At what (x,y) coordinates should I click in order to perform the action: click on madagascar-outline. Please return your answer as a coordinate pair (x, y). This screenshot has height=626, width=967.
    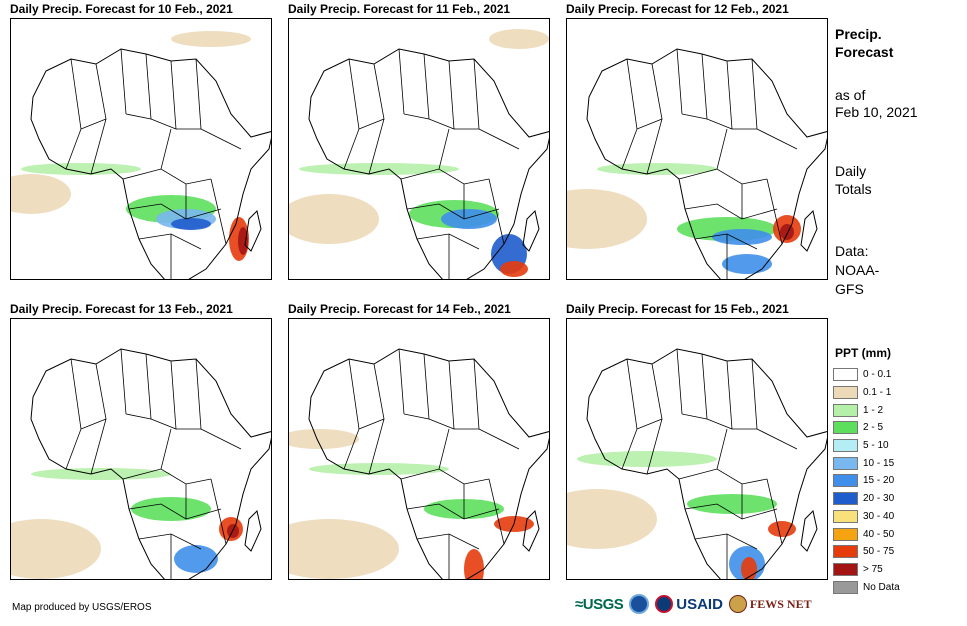
    Looking at the image, I should click on (253, 531).